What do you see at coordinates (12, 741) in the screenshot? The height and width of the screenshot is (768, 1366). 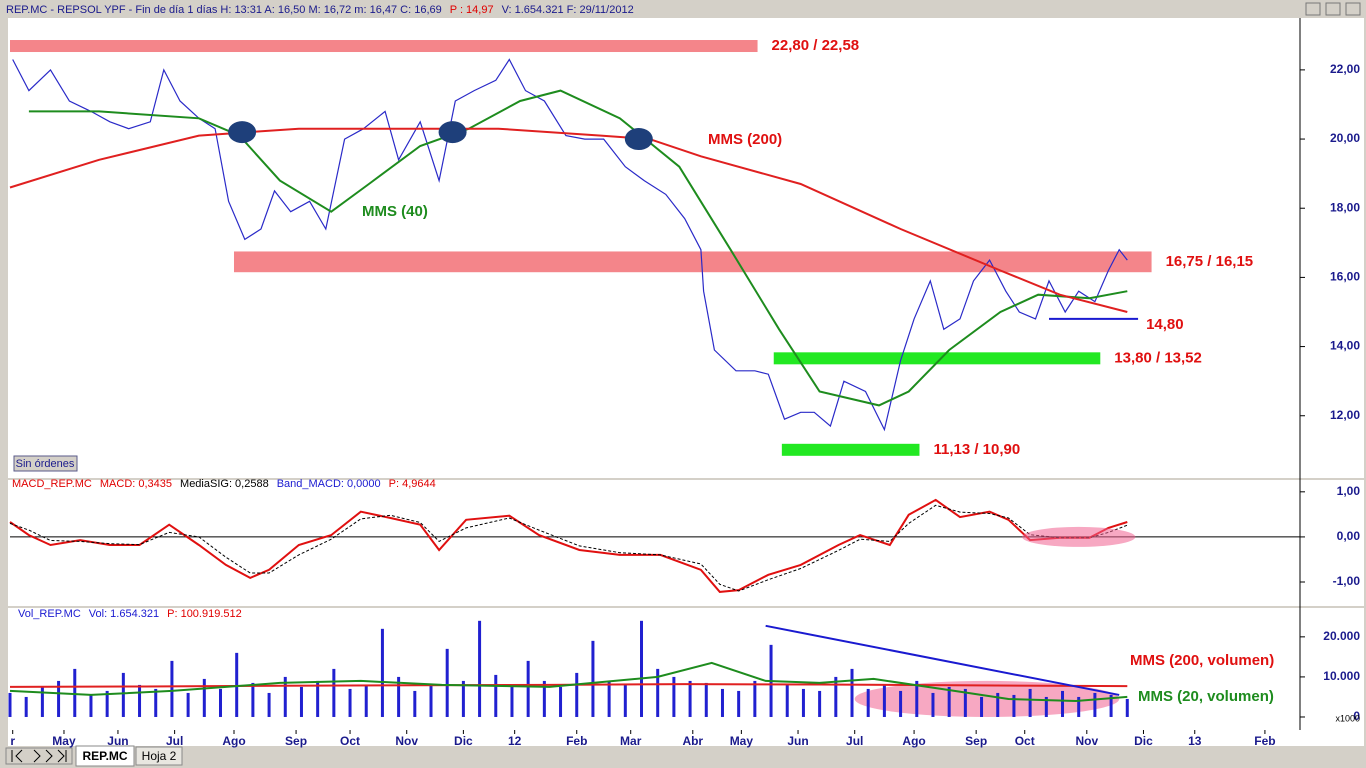 I see `x-tick-label: r` at bounding box center [12, 741].